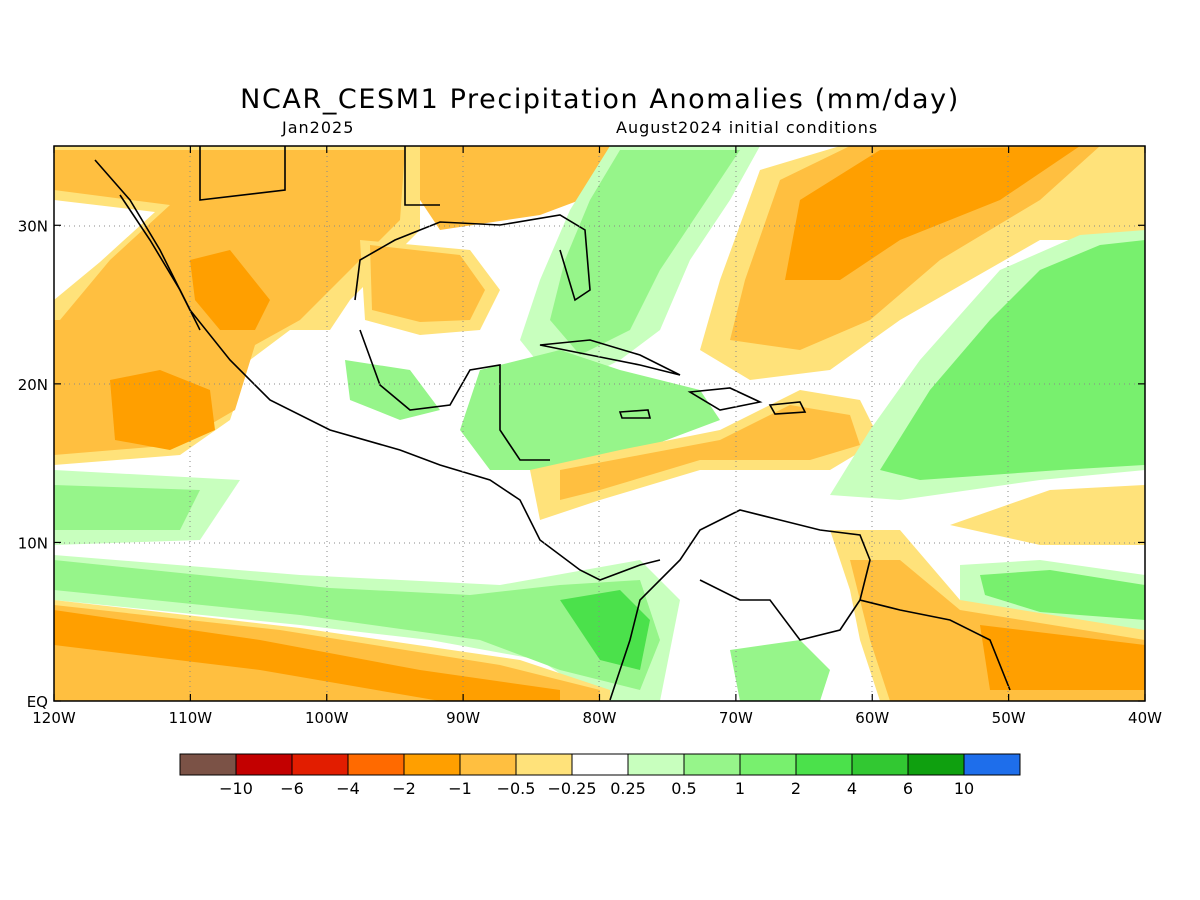  Describe the element at coordinates (964, 788) in the screenshot. I see `colorbar-label: 10` at that location.